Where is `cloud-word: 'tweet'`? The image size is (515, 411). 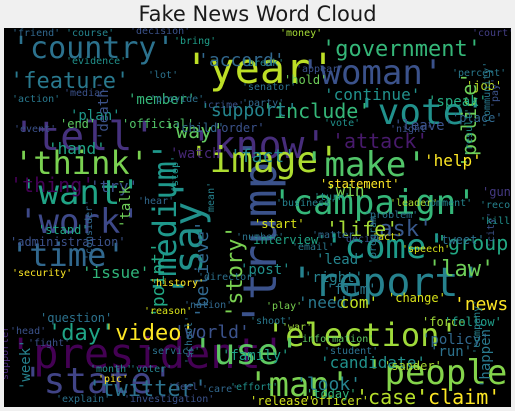 cloud-word: 'tweet' is located at coordinates (459, 240).